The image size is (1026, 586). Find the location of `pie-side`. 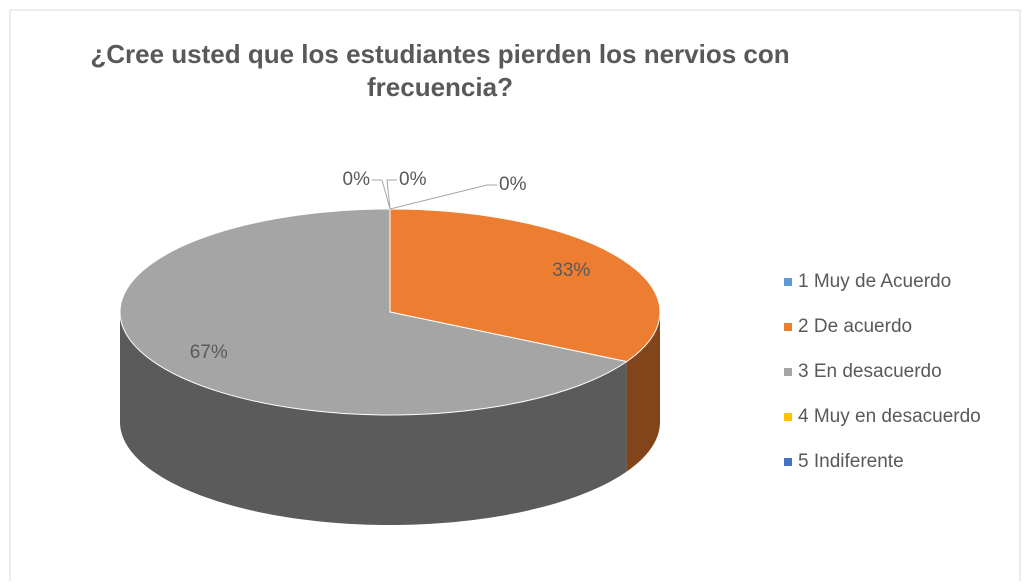

pie-side is located at coordinates (643, 392).